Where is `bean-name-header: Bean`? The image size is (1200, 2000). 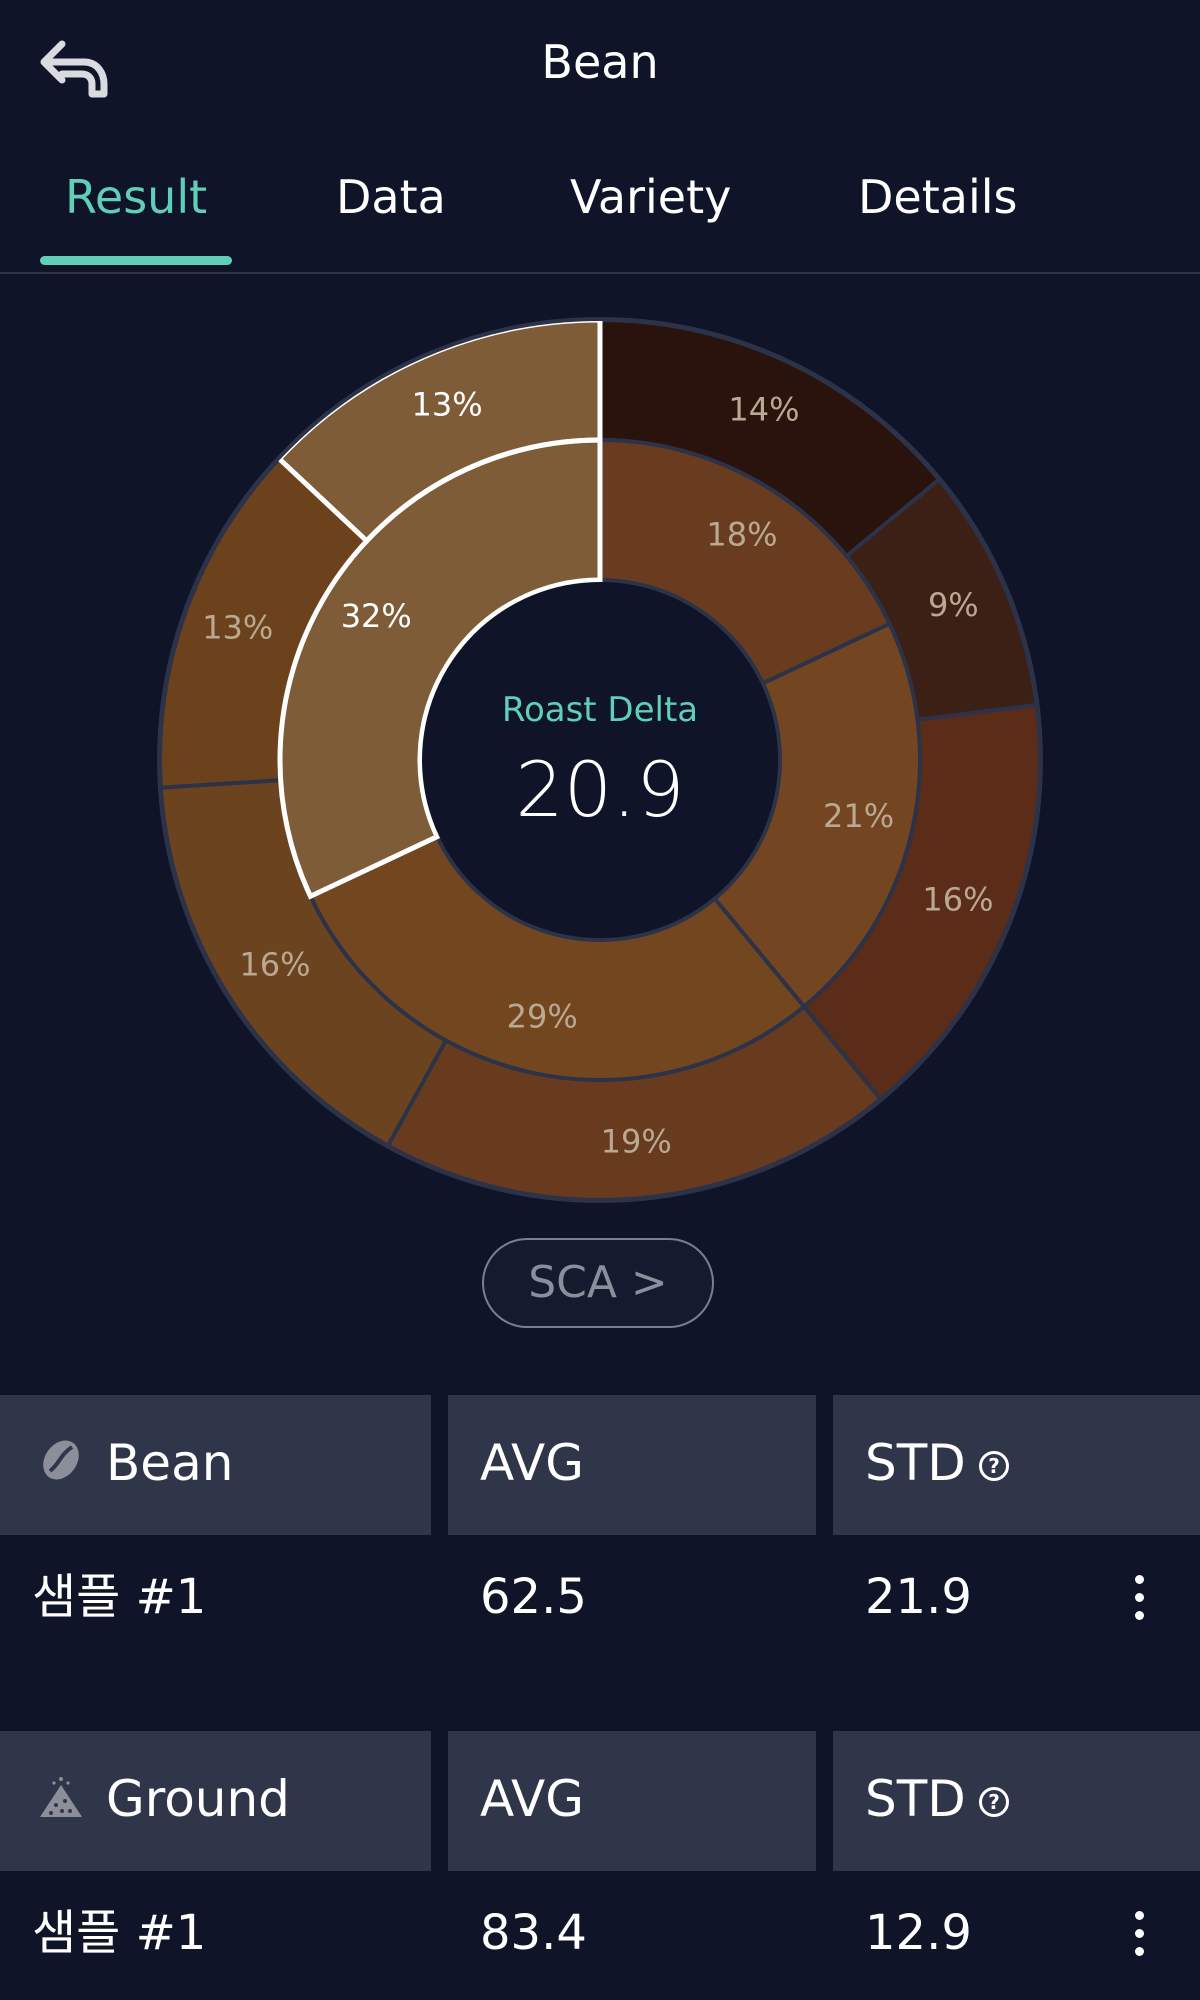 bean-name-header: Bean is located at coordinates (215, 1465).